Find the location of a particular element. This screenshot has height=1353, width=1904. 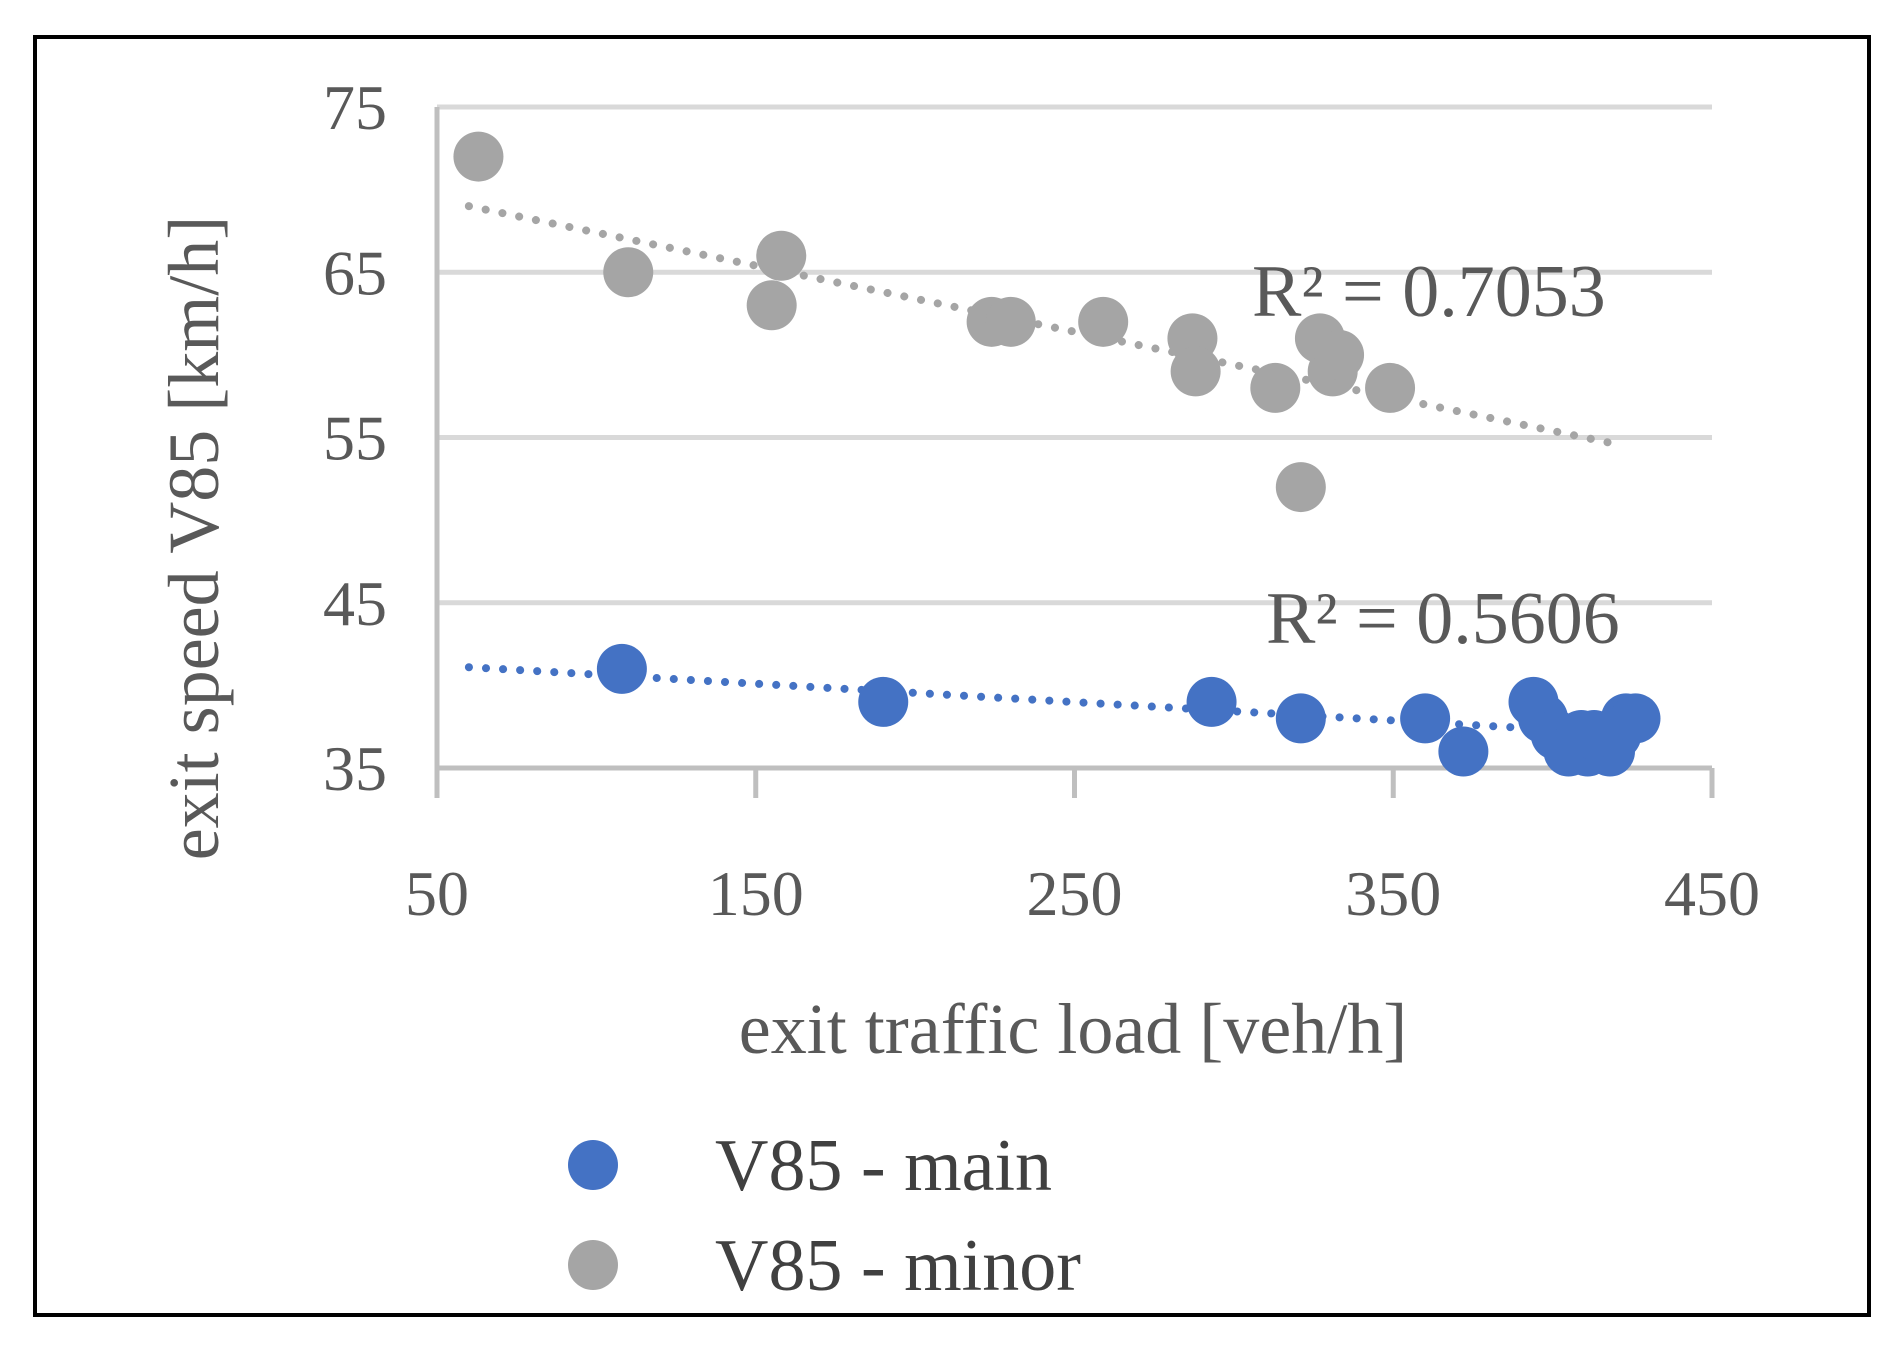

trendline-minor is located at coordinates (1042, 325).